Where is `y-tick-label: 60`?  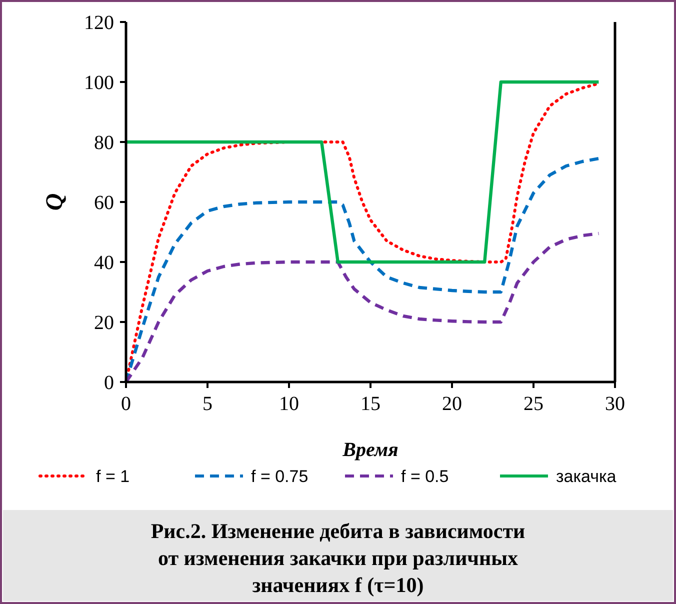
y-tick-label: 60 is located at coordinates (104, 203).